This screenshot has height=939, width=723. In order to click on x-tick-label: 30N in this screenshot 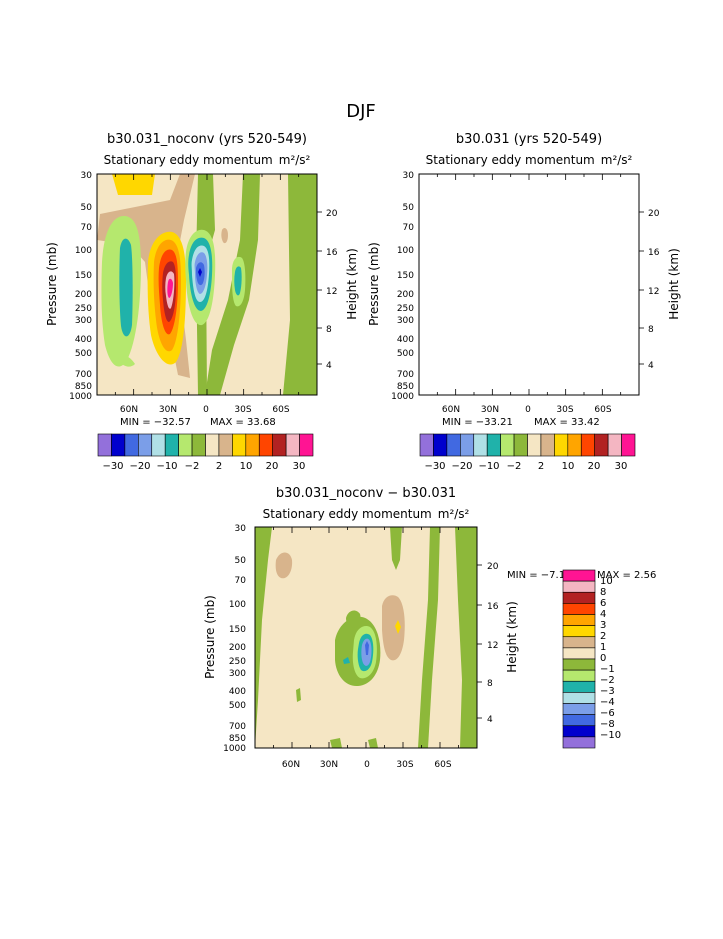, I will do `click(490, 410)`.